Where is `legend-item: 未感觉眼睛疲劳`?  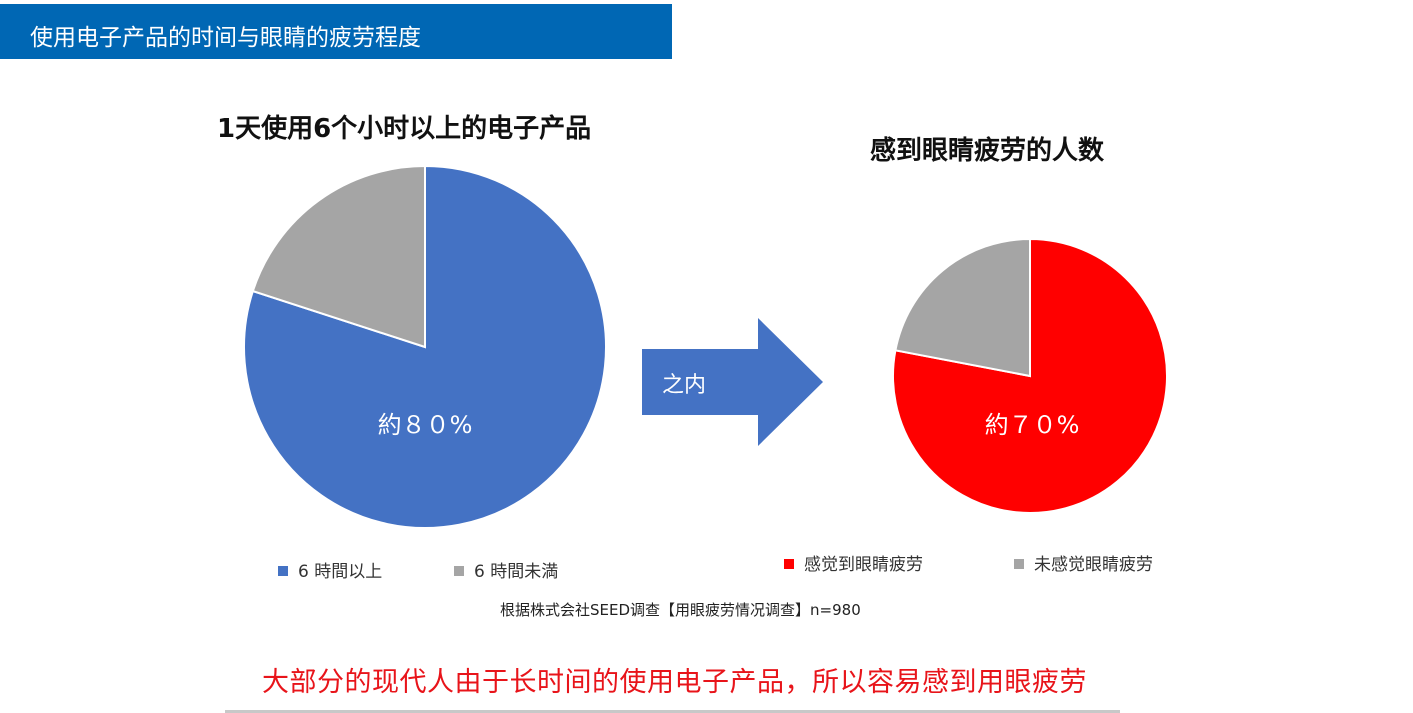
legend-item: 未感觉眼睛疲劳 is located at coordinates (1083, 562).